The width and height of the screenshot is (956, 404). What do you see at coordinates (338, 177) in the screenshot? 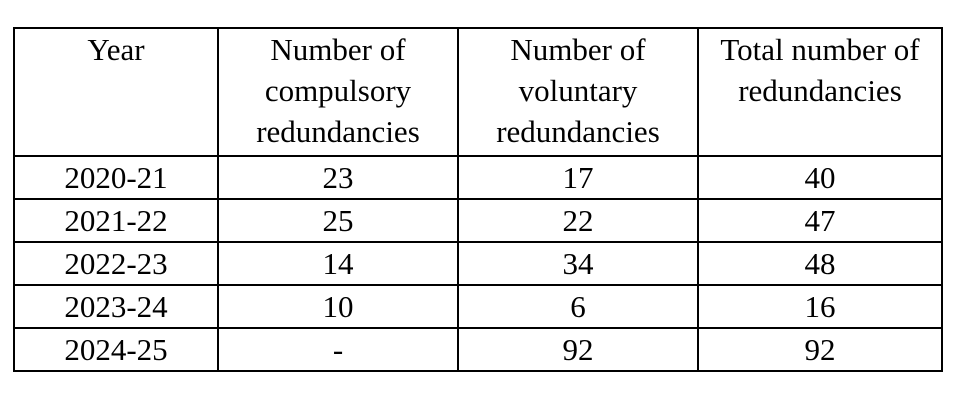
I see `value-cell: 23` at bounding box center [338, 177].